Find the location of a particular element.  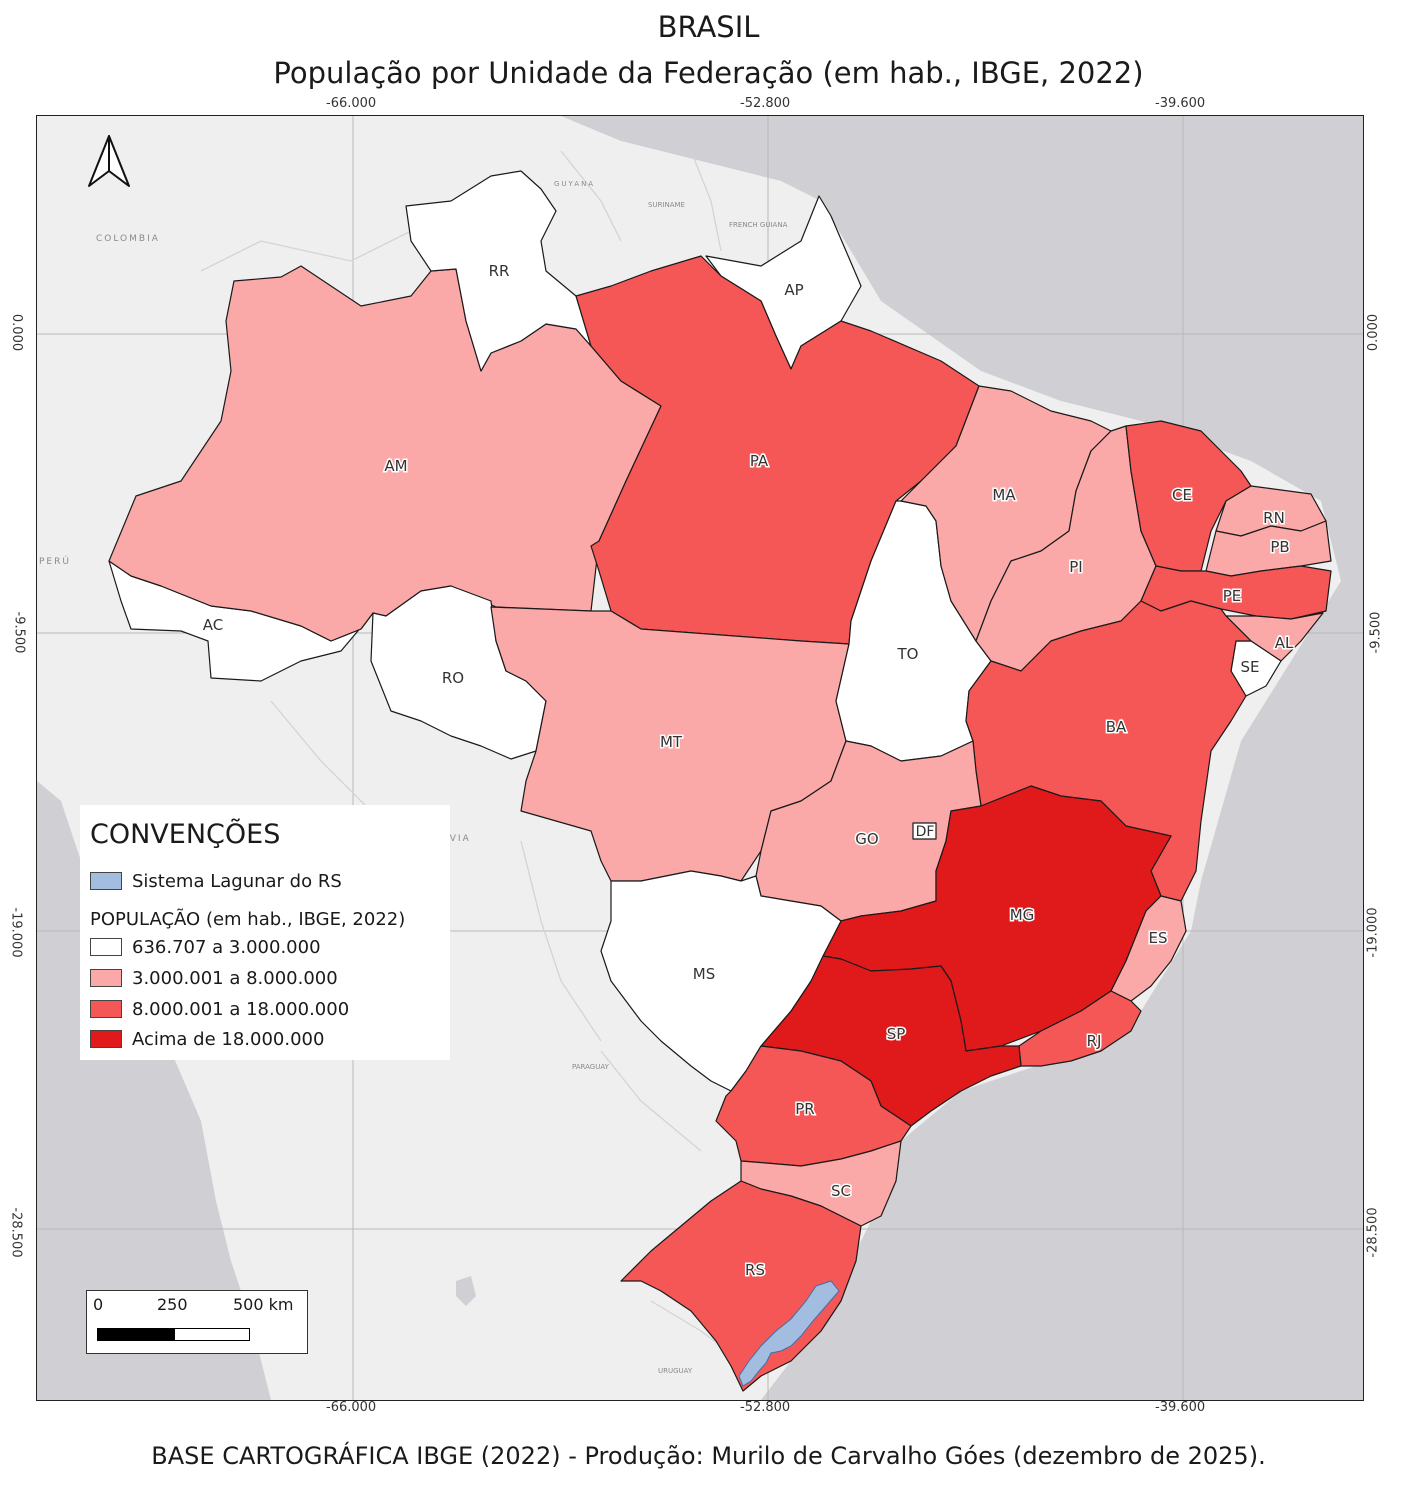

lat-label-right-1: 0.000 is located at coordinates (1374, 332).